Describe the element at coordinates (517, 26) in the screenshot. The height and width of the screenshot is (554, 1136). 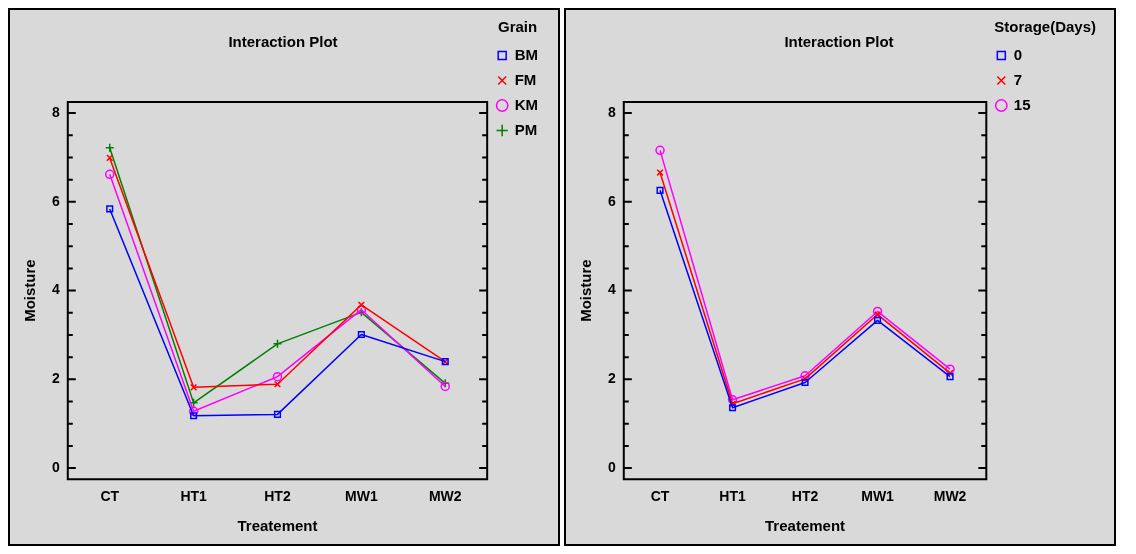
I see `legend-title: Grain` at that location.